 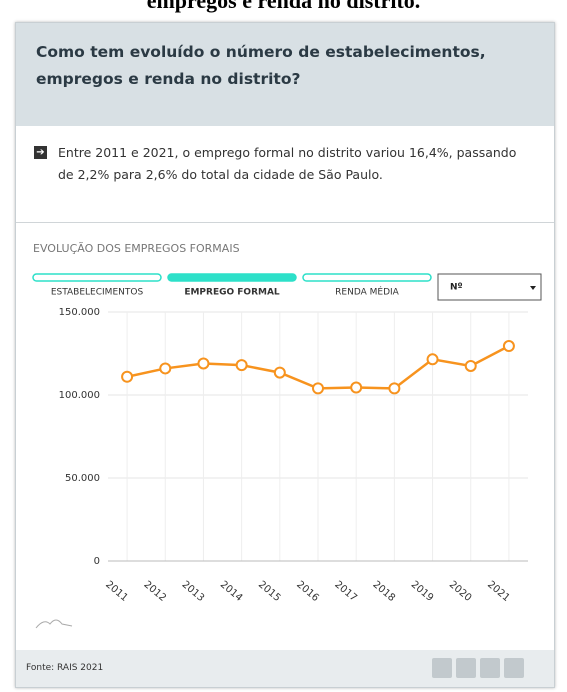 What do you see at coordinates (466, 668) in the screenshot?
I see `zoom-button` at bounding box center [466, 668].